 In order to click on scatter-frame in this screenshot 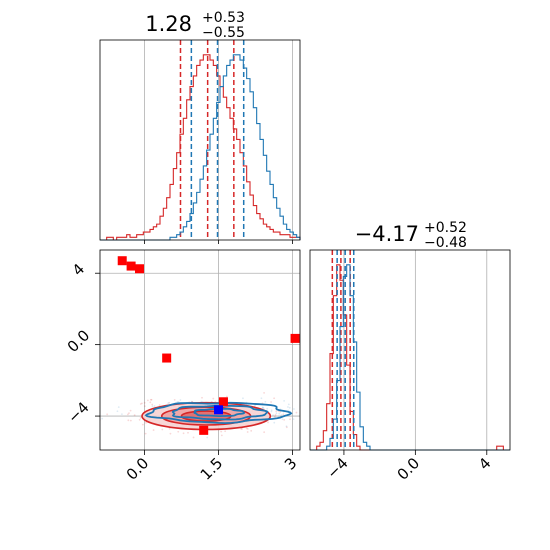, I will do `click(200, 350)`.